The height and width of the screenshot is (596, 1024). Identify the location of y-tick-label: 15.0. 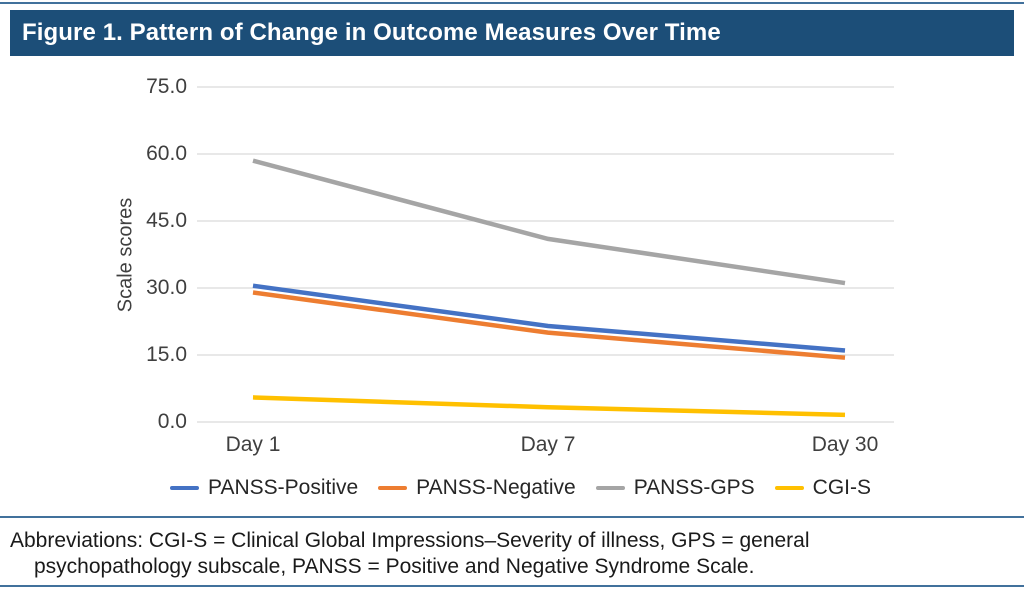
(166, 354).